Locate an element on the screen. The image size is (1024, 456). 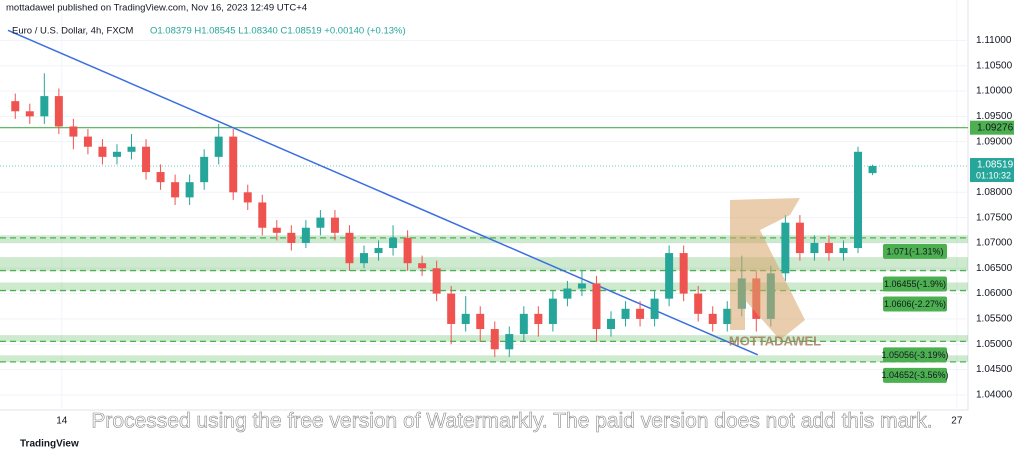
watermark-logo: MOTTADAWEL is located at coordinates (775, 340).